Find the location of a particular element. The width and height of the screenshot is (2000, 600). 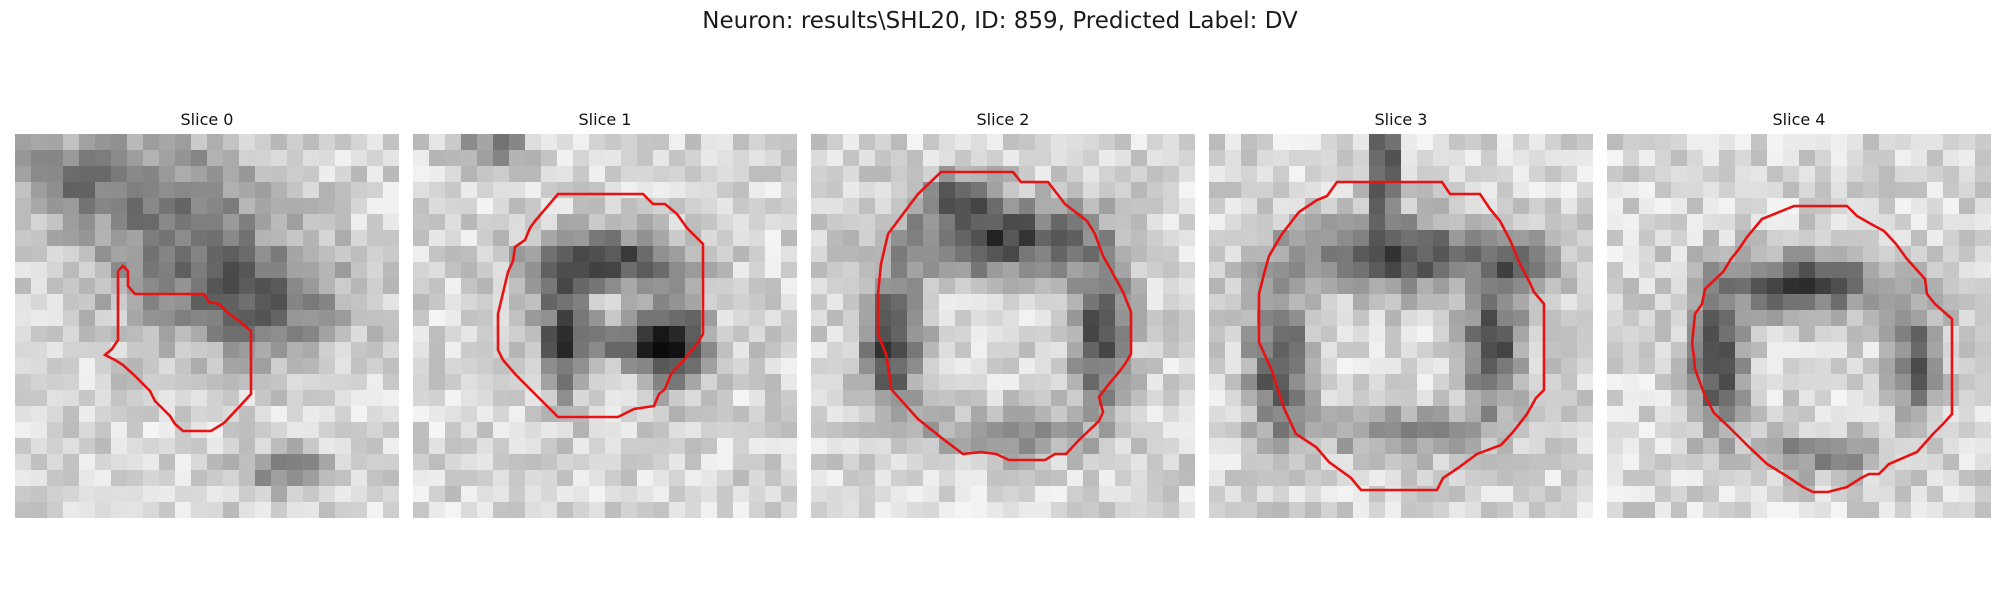

slice-panel-4: Slice 4 is located at coordinates (1799, 313).